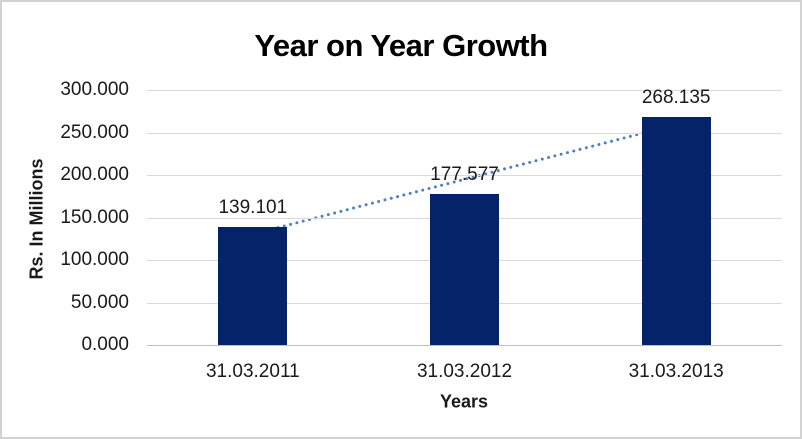 The image size is (802, 439). What do you see at coordinates (464, 269) in the screenshot?
I see `bar-31.03.2012` at bounding box center [464, 269].